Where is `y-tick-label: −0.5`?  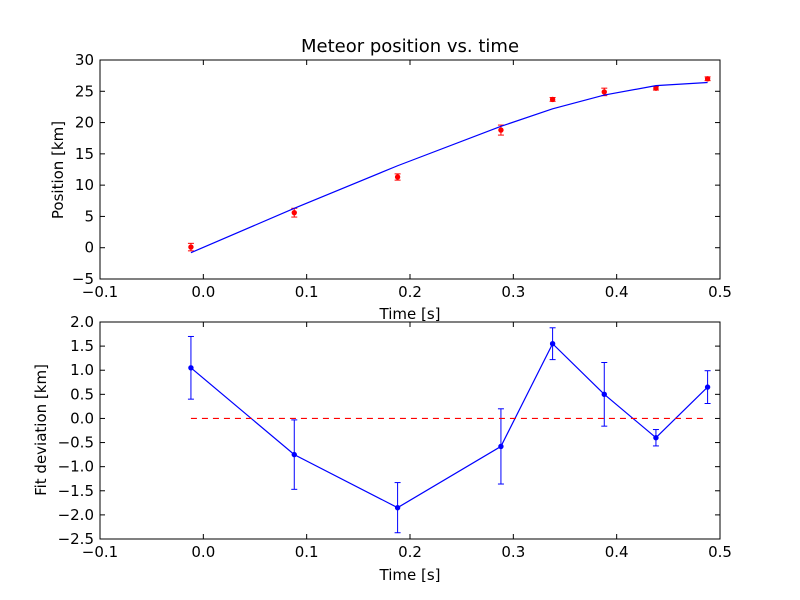 y-tick-label: −0.5 is located at coordinates (76, 443).